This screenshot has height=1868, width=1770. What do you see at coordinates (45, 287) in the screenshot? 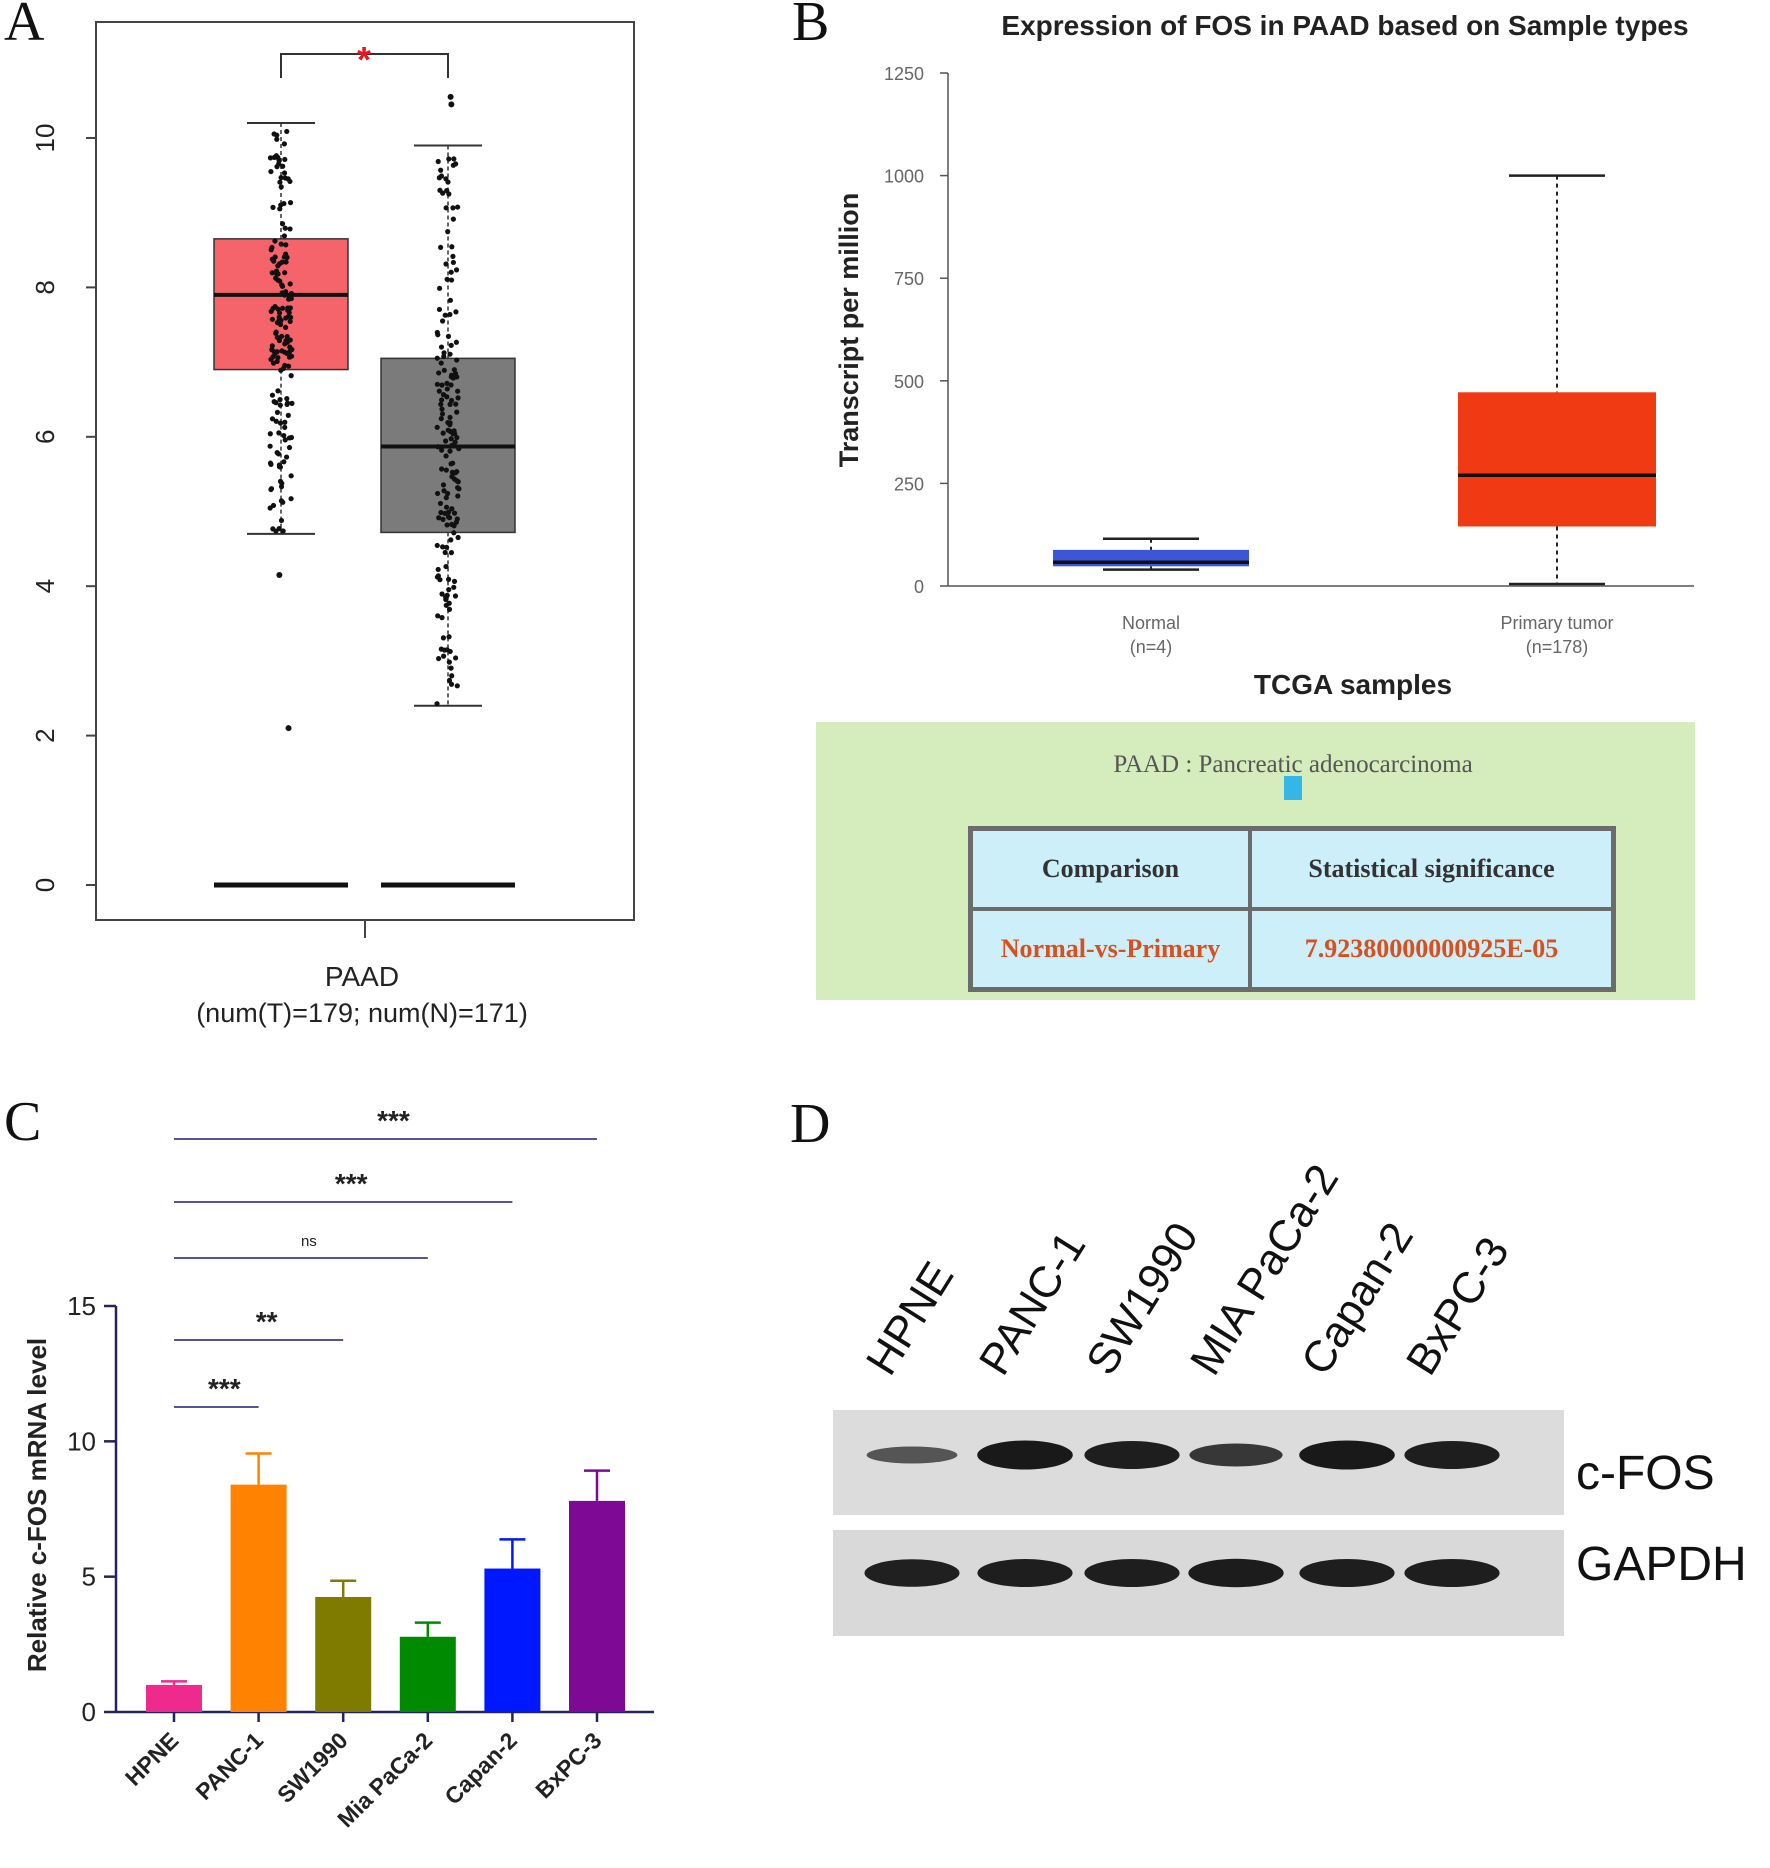
I see `panel-a-y-tick-label: 8` at bounding box center [45, 287].